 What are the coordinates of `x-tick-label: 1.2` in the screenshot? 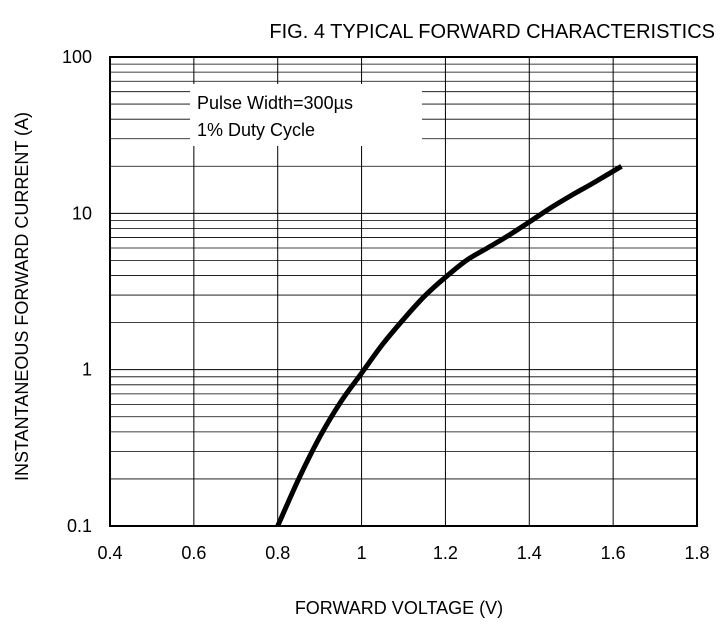 It's located at (445, 553).